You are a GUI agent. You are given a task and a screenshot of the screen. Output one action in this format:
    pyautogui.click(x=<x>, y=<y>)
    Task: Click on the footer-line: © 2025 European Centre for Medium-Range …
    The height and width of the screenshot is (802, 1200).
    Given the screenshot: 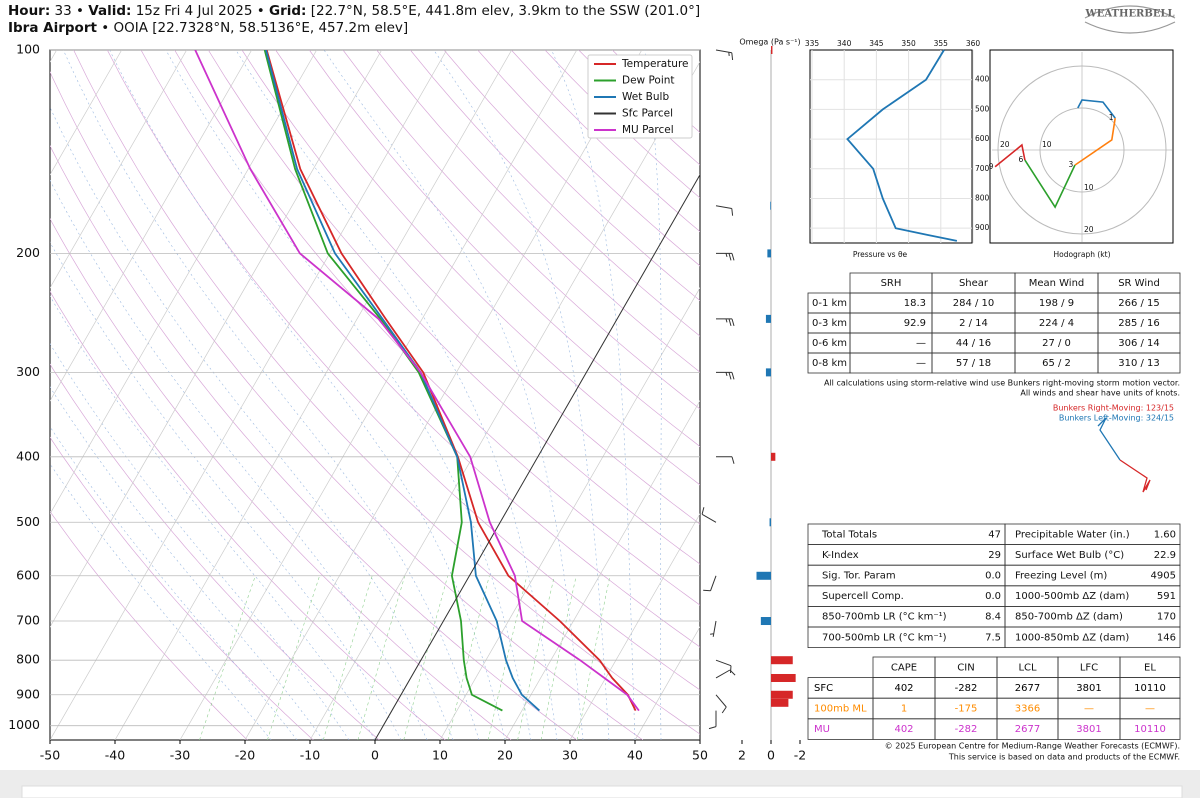 What is the action you would take?
    pyautogui.click(x=1032, y=746)
    